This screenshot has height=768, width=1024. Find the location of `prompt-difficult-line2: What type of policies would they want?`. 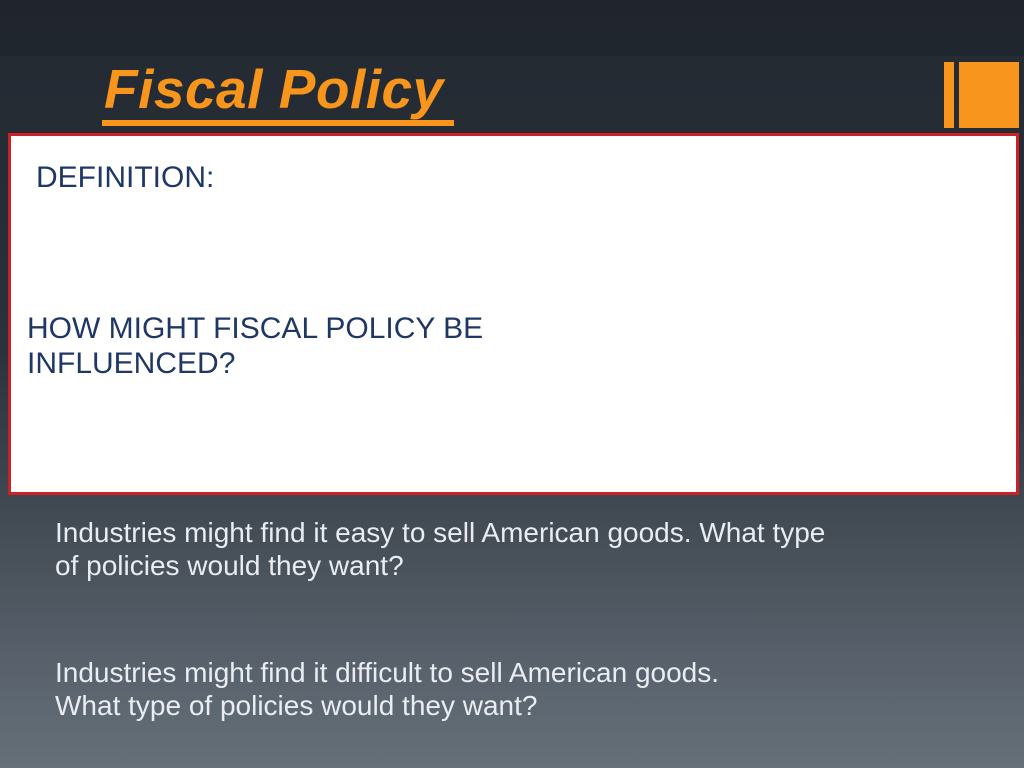

prompt-difficult-line2: What type of policies would they want? is located at coordinates (296, 705).